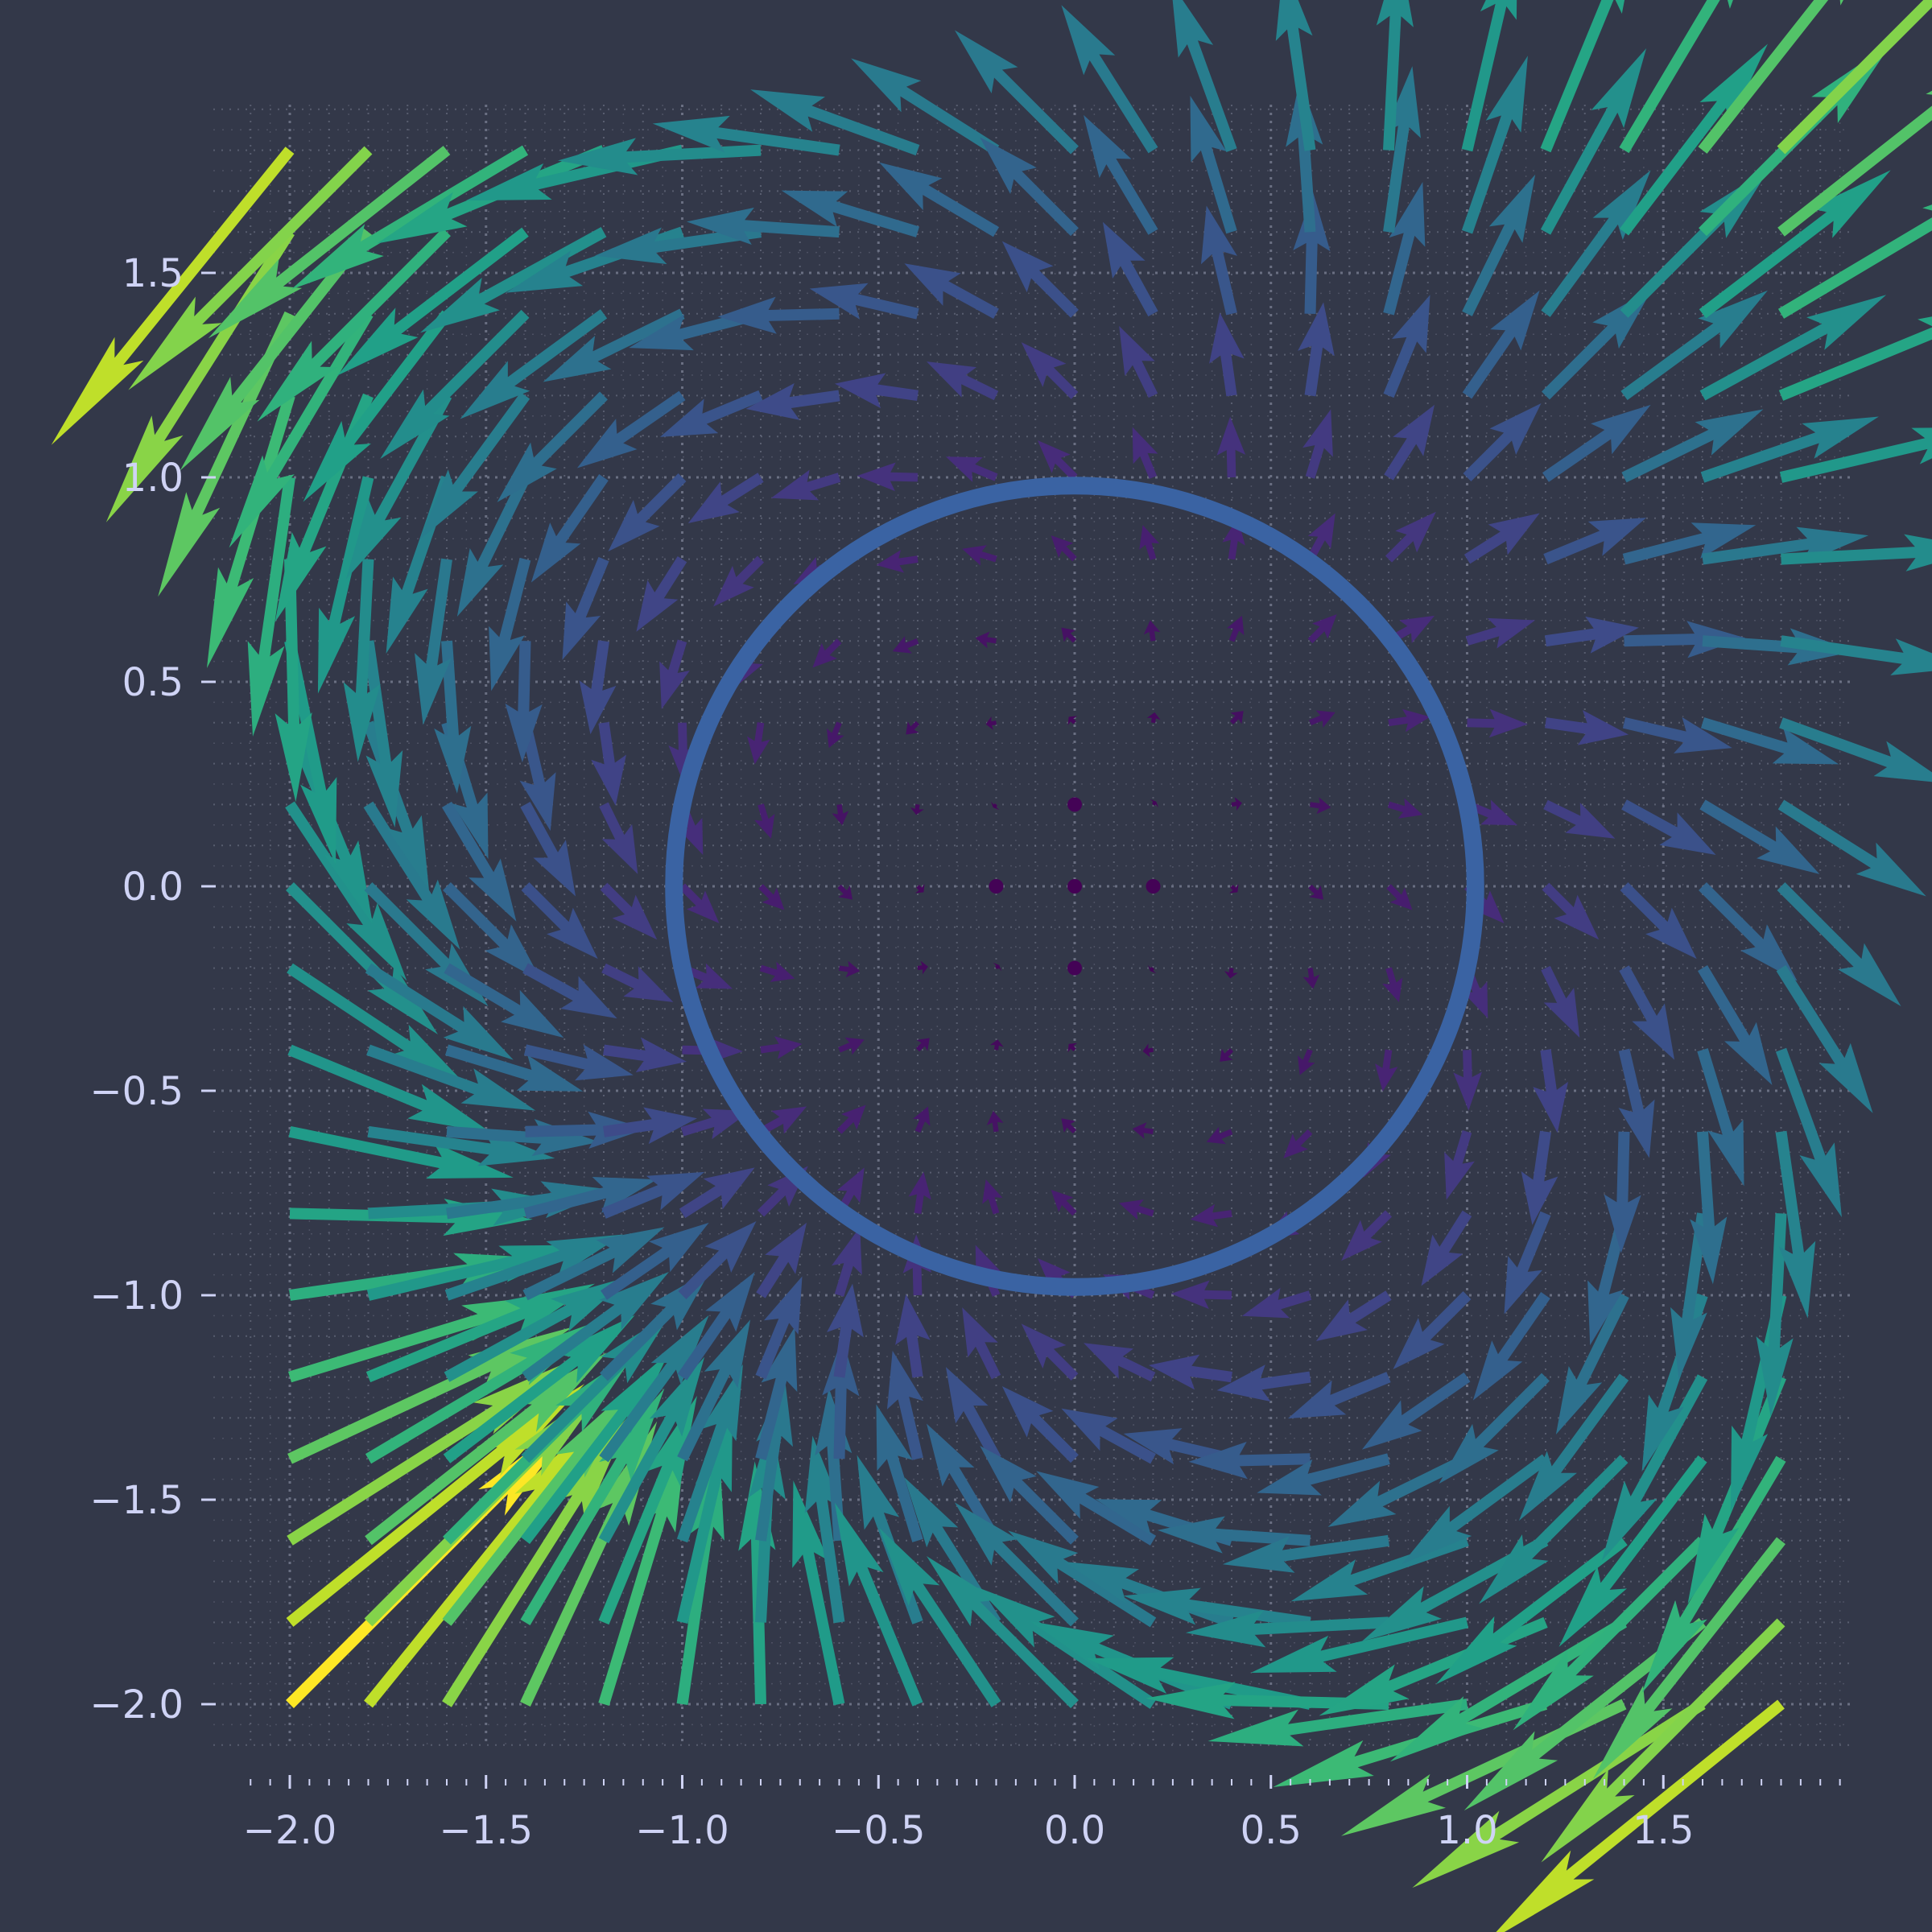  What do you see at coordinates (969, 1830) in the screenshot?
I see `x-axis-tick-labels: −2.0 −1.5 −1.0 −0.5 0.0 0.5 1.0 1.5` at bounding box center [969, 1830].